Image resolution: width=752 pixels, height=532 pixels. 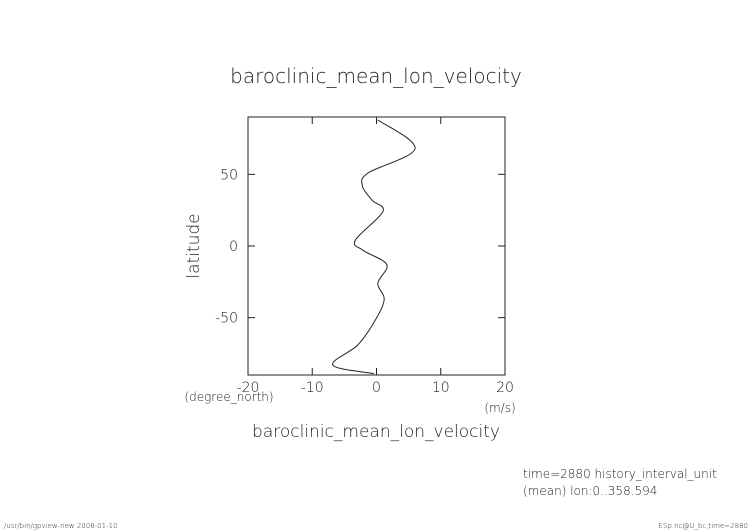 What do you see at coordinates (376, 388) in the screenshot?
I see `x-tick-label: 0` at bounding box center [376, 388].